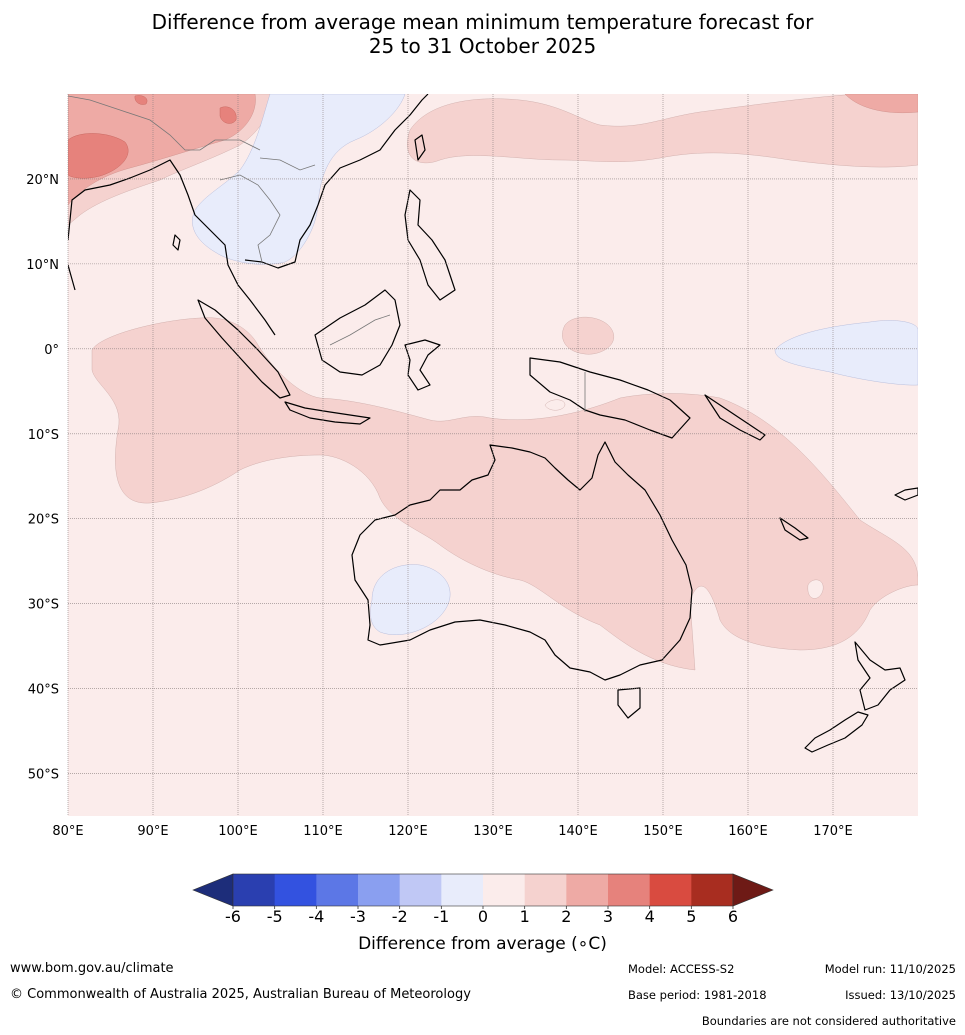 Image resolution: width=965 pixels, height=1035 pixels. What do you see at coordinates (250, 218) in the screenshot?
I see `border-indochina` at bounding box center [250, 218].